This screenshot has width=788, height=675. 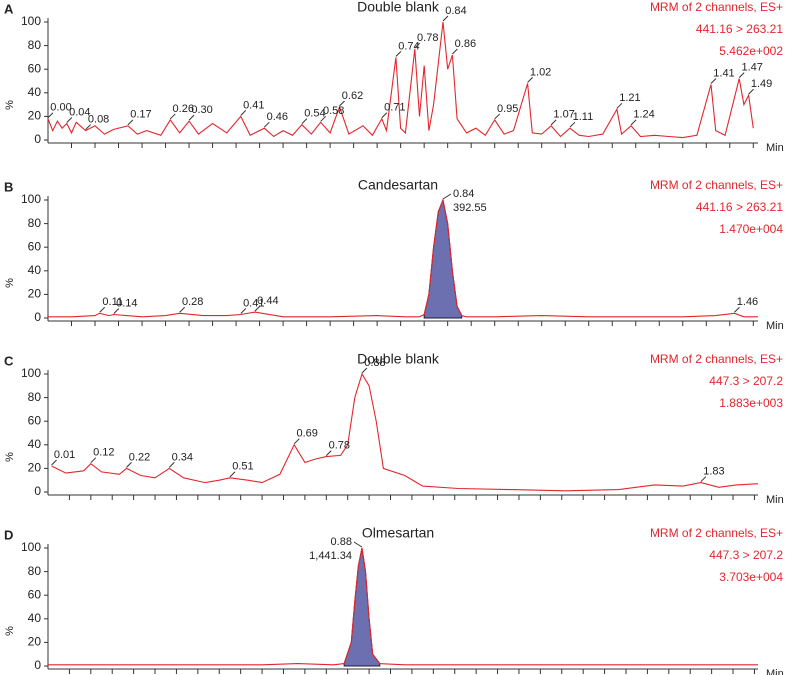 What do you see at coordinates (201, 110) in the screenshot?
I see `annotation-label: 0.30` at bounding box center [201, 110].